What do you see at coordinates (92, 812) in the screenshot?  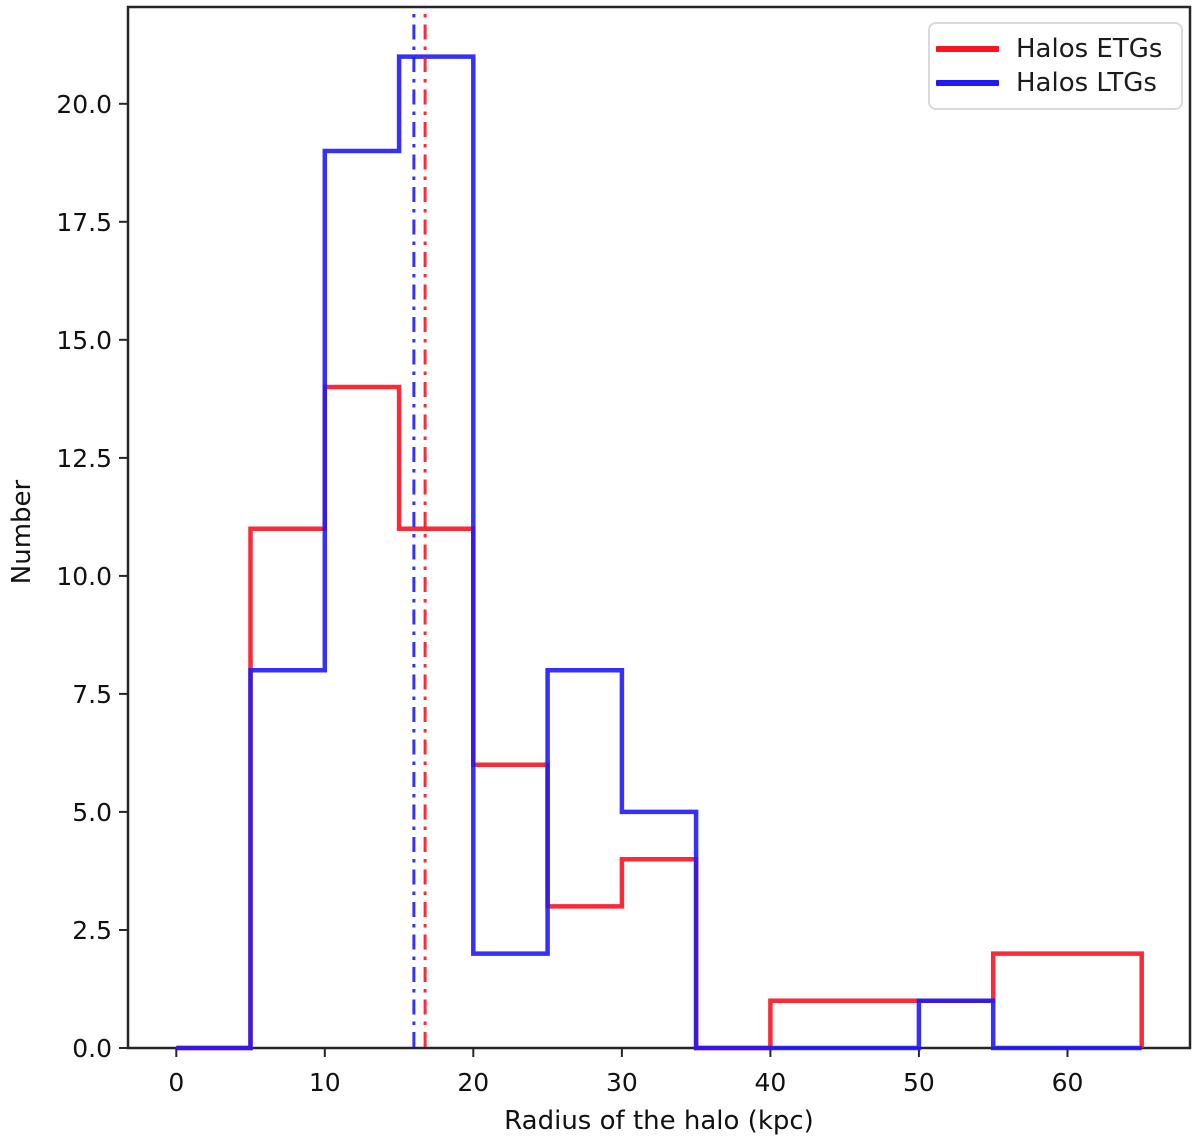 I see `y-tick-label: 5.0` at bounding box center [92, 812].